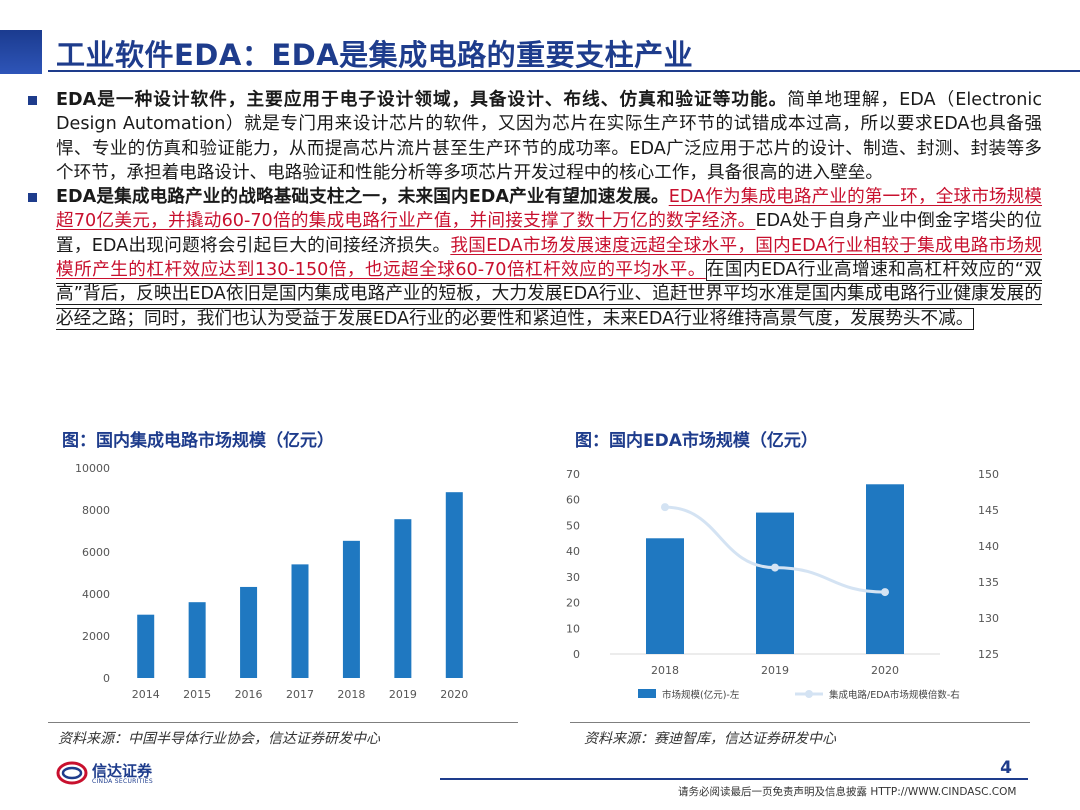  Describe the element at coordinates (198, 441) in the screenshot. I see `figure-left-caption: 图：国内集成电路市场规模（亿元）` at that location.